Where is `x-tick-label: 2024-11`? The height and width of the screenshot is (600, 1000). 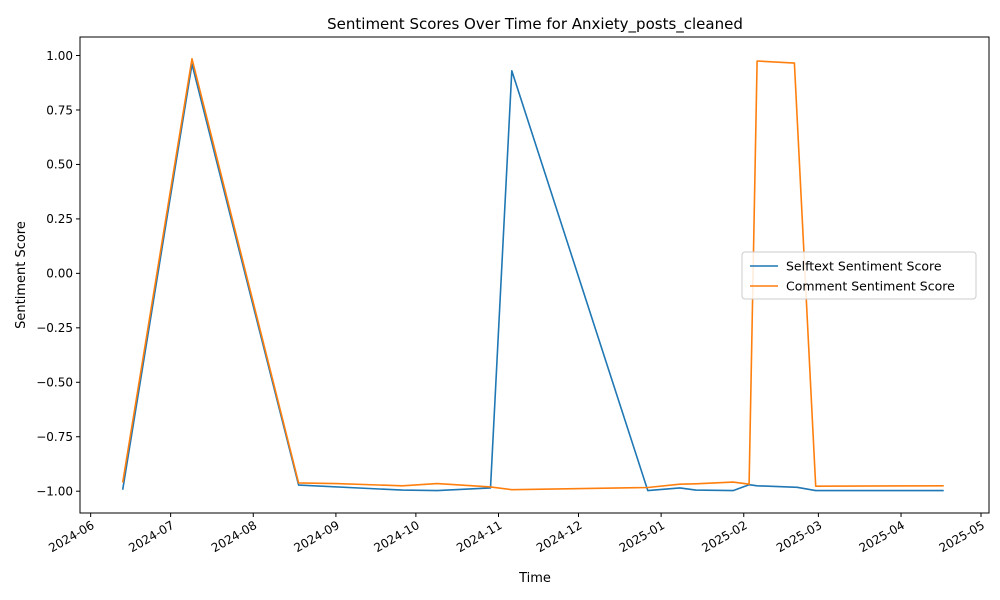
x-tick-label: 2024-11 is located at coordinates (479, 536).